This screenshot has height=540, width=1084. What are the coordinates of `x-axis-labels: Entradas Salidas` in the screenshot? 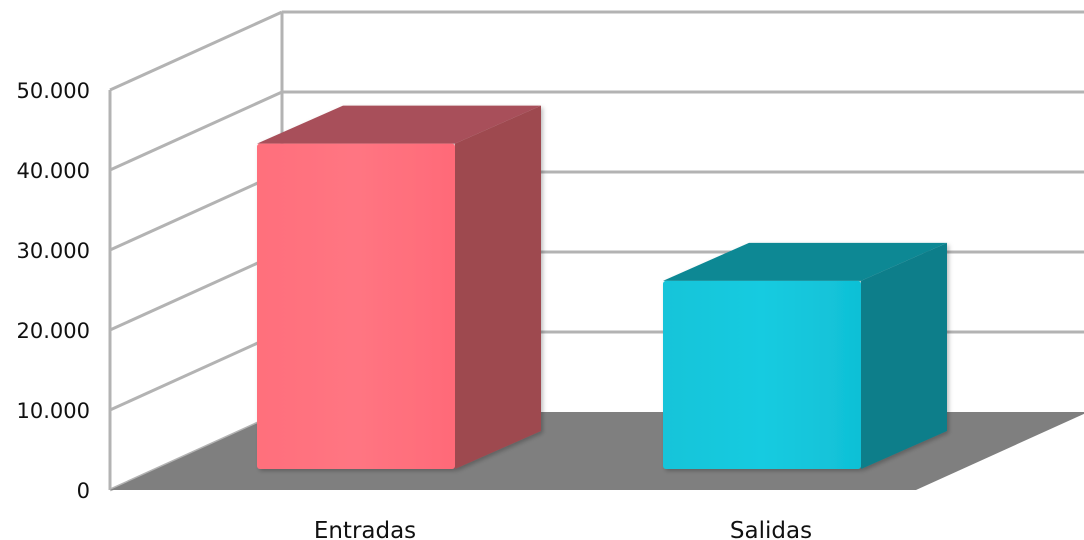 It's located at (563, 529).